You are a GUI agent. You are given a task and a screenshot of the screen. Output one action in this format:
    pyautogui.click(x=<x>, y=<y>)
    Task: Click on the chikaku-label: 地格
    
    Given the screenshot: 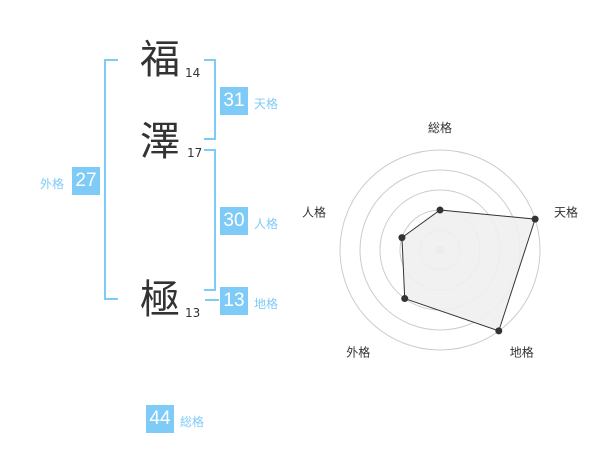 What is the action you would take?
    pyautogui.click(x=266, y=304)
    